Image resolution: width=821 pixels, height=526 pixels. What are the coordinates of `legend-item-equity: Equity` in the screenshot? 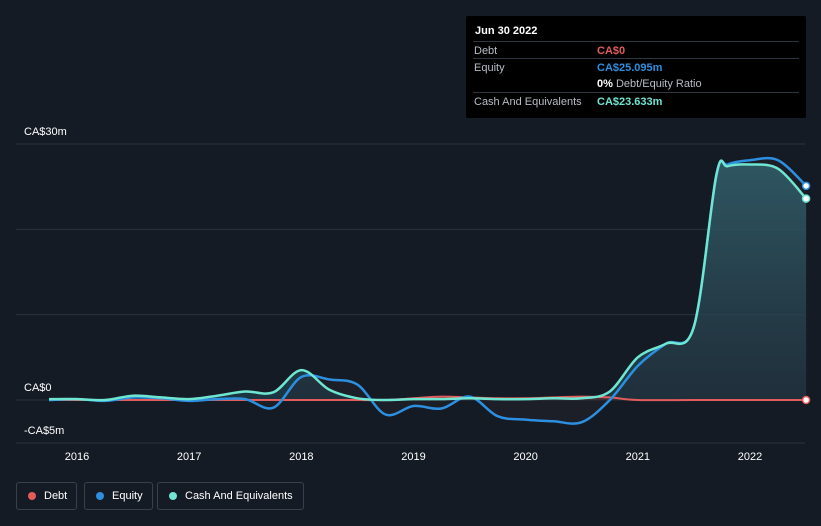 It's located at (118, 496).